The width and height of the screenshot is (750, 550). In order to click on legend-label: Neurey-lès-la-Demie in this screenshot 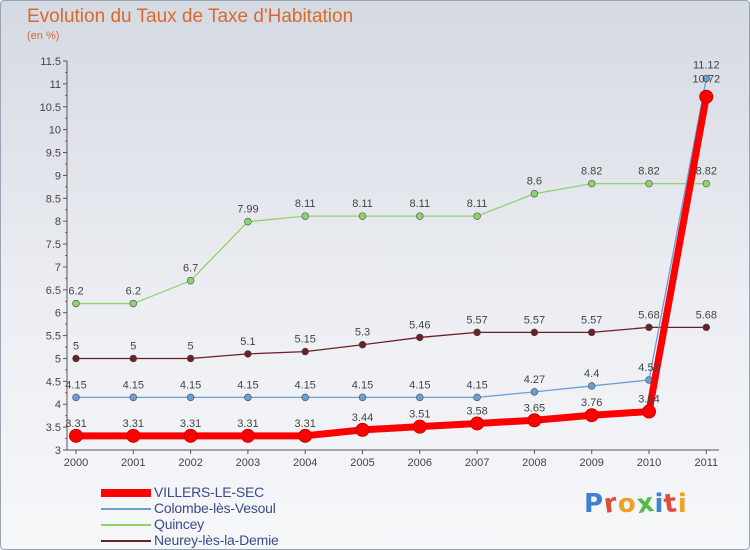, I will do `click(216, 540)`.